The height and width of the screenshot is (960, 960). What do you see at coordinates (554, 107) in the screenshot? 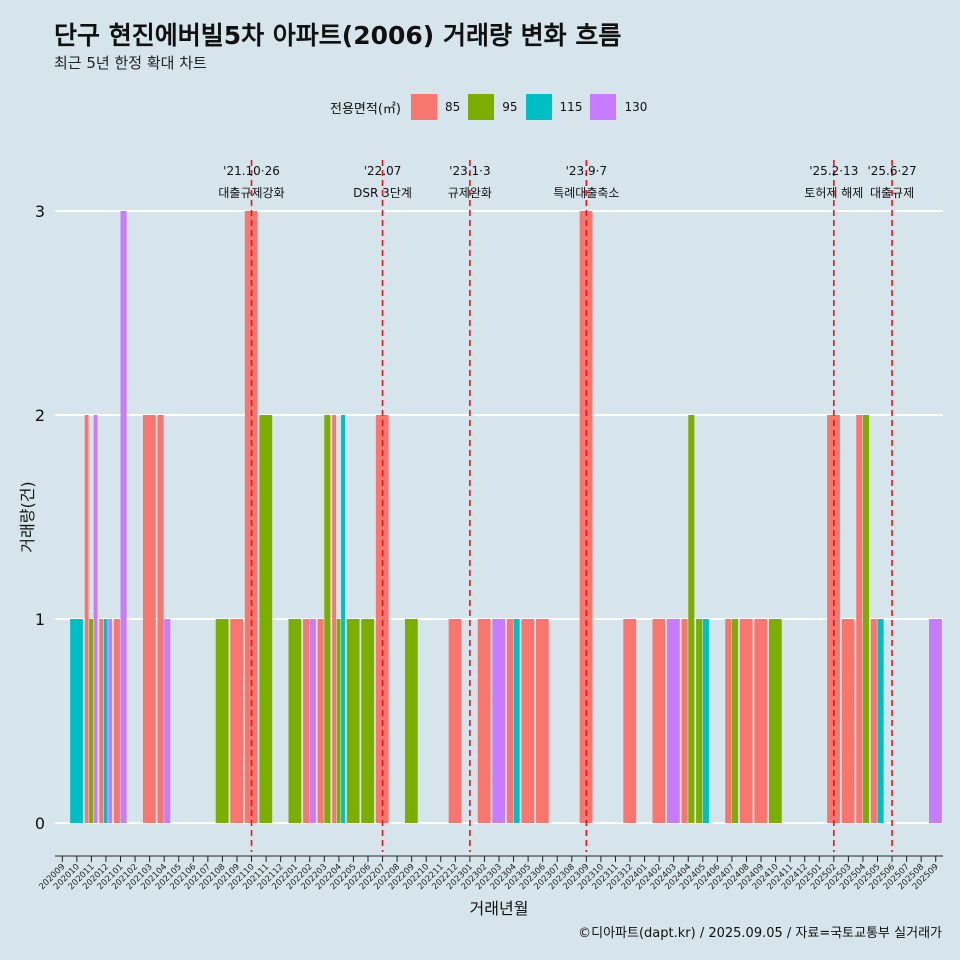
I see `legend-item-115: 115` at bounding box center [554, 107].